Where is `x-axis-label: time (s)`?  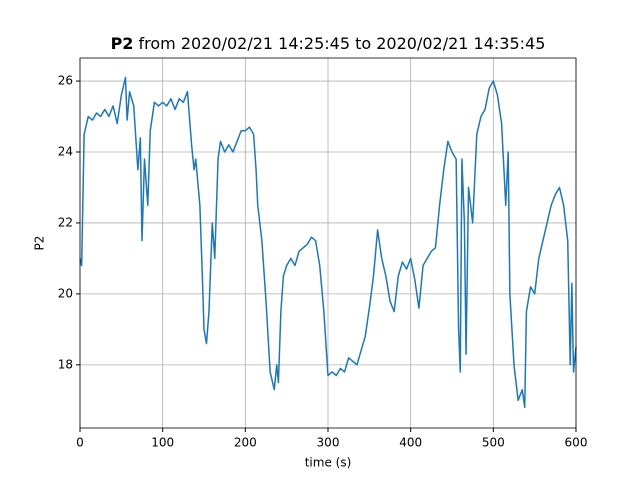 x-axis-label: time (s) is located at coordinates (328, 463).